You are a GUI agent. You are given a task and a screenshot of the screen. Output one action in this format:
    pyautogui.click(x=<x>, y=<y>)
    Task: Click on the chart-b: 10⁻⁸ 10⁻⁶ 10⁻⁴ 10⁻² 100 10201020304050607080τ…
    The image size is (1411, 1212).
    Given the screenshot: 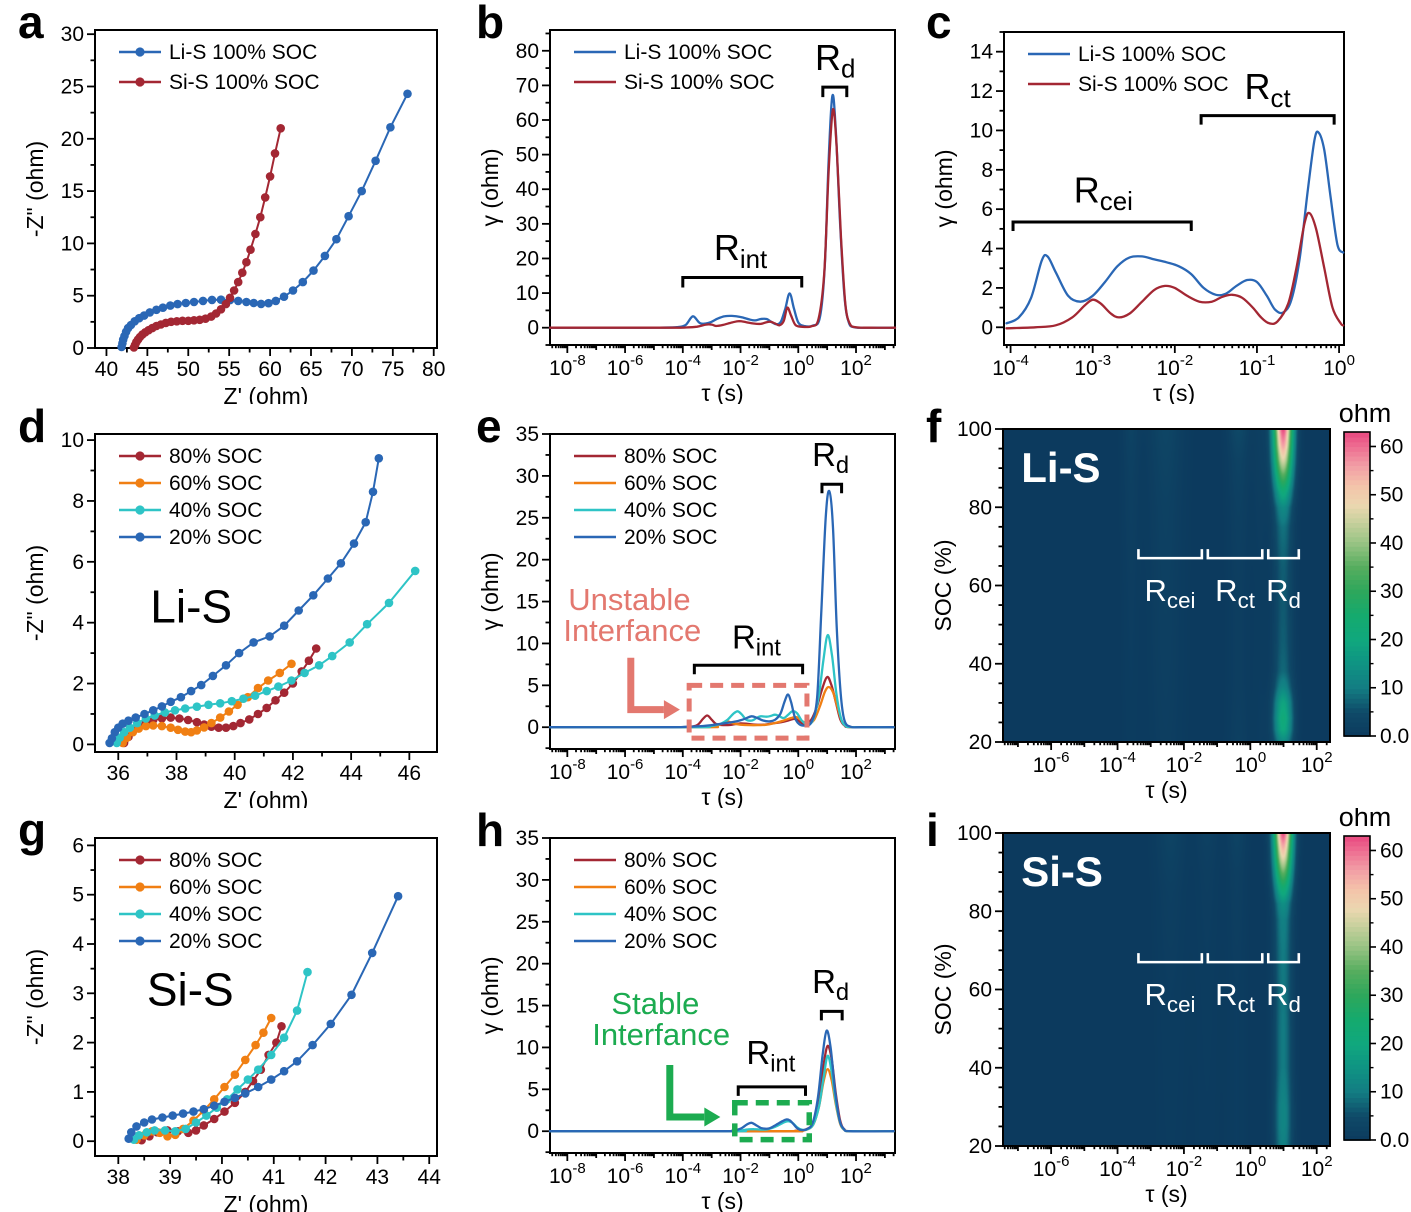 What is the action you would take?
    pyautogui.click(x=687, y=216)
    